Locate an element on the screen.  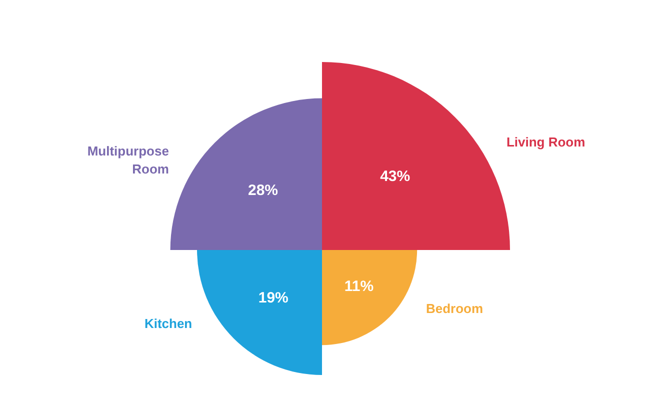
category-label: Kitchen is located at coordinates (168, 324).